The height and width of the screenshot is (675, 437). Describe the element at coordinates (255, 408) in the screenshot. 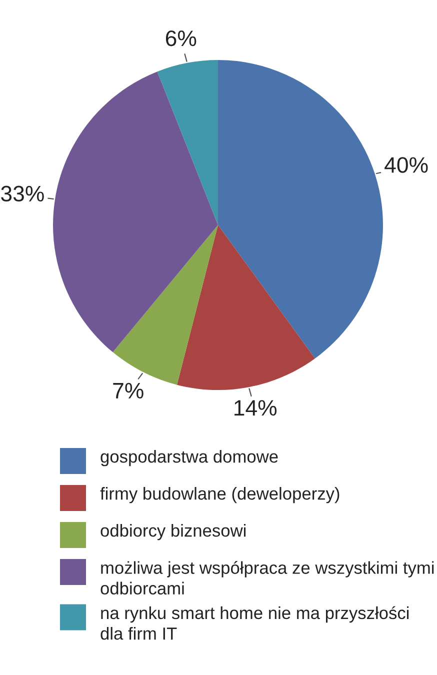

I see `data-label: 14%` at that location.